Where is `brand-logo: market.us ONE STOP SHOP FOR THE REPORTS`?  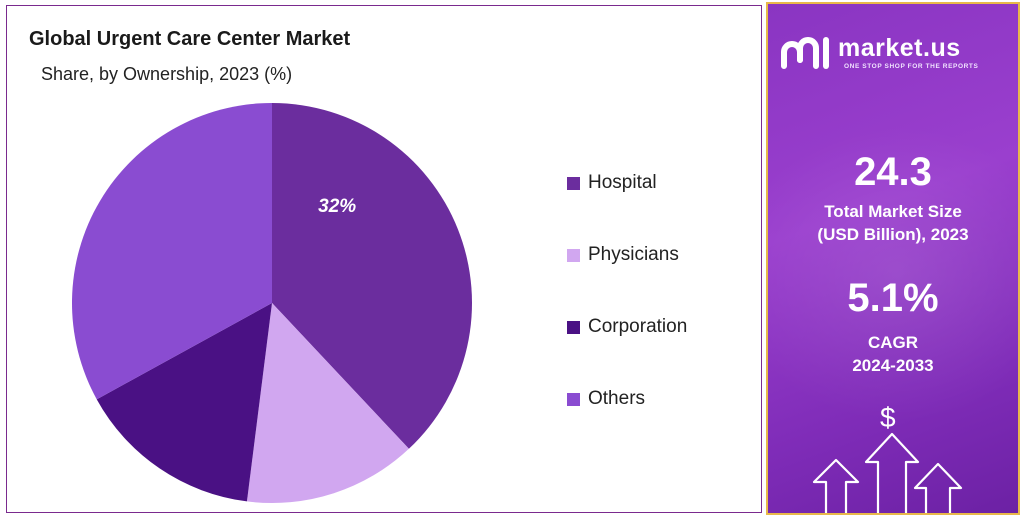
brand-logo: market.us ONE STOP SHOP FOR THE REPORTS is located at coordinates (895, 52).